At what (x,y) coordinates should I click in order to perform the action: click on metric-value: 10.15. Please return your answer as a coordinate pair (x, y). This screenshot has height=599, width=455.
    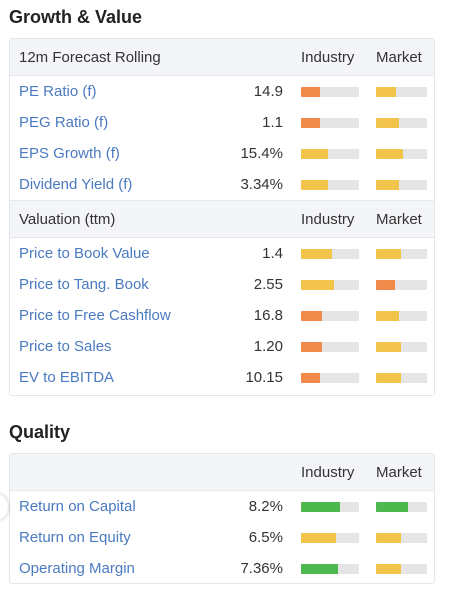
    Looking at the image, I should click on (264, 377).